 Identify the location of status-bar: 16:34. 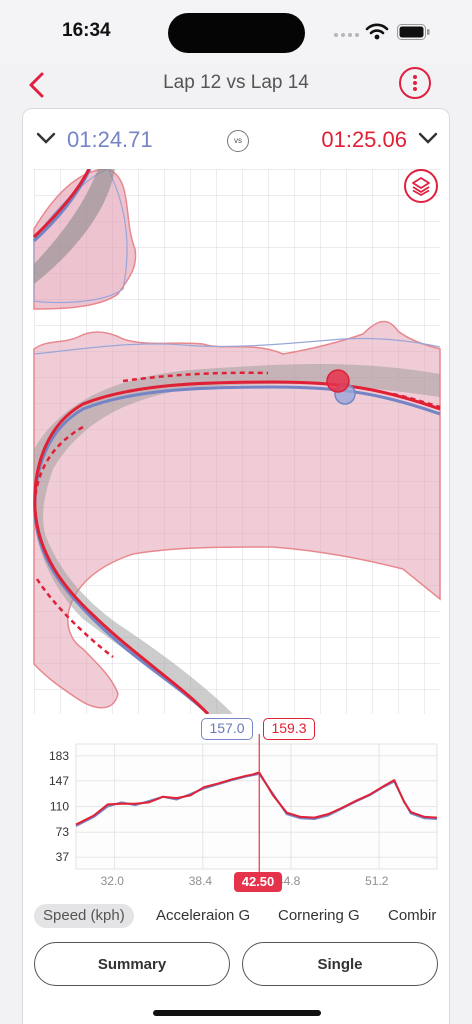
(236, 32).